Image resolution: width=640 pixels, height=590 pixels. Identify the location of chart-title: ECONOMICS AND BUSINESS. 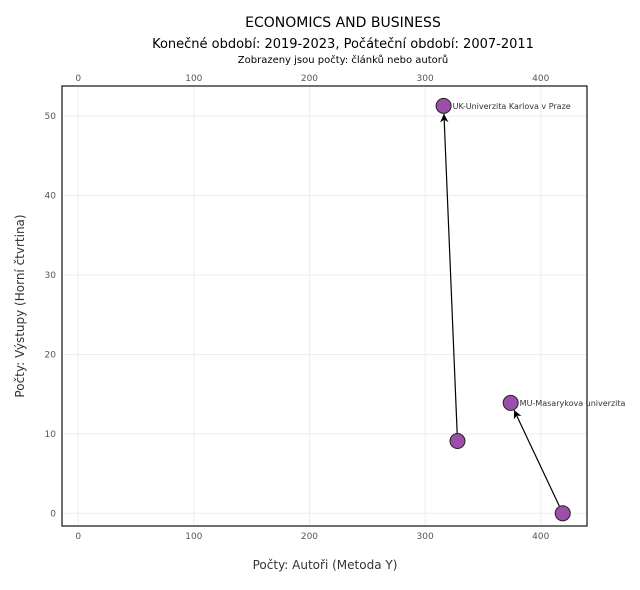
(343, 23).